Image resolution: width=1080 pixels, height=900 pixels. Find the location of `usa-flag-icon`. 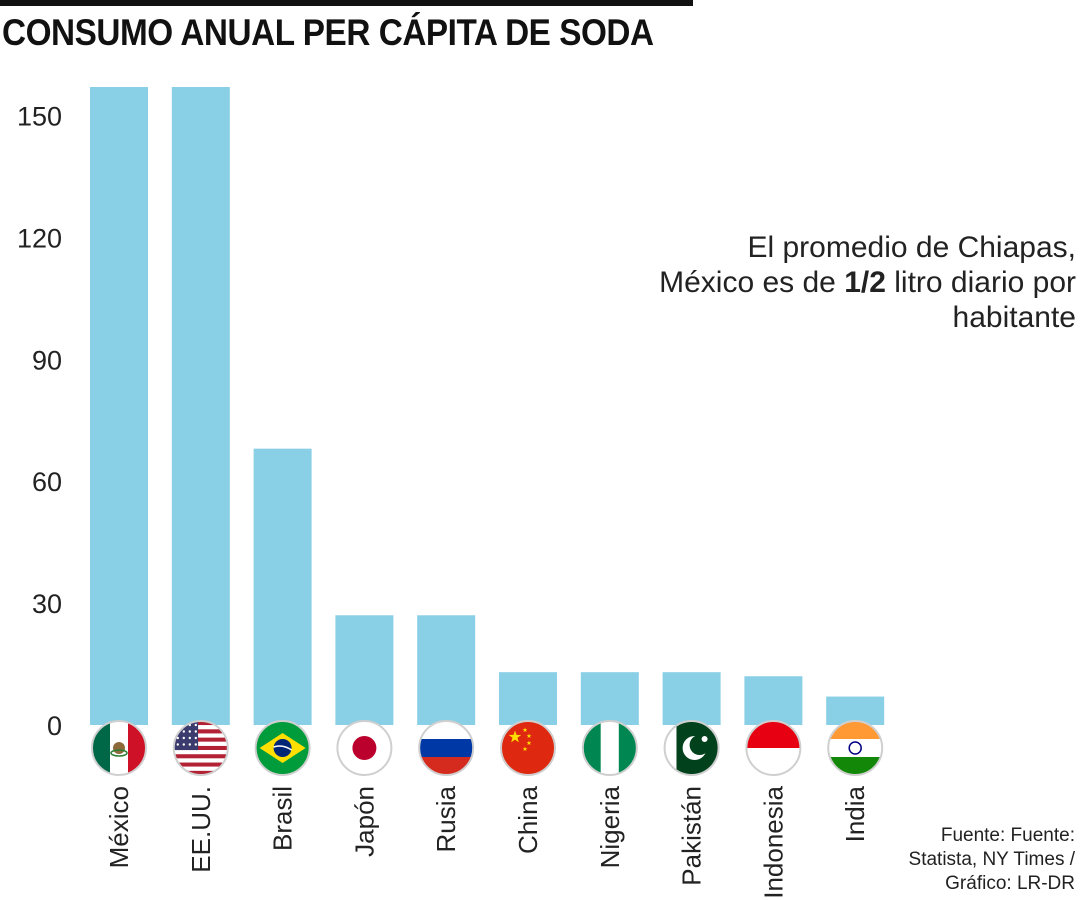

usa-flag-icon is located at coordinates (200, 748).